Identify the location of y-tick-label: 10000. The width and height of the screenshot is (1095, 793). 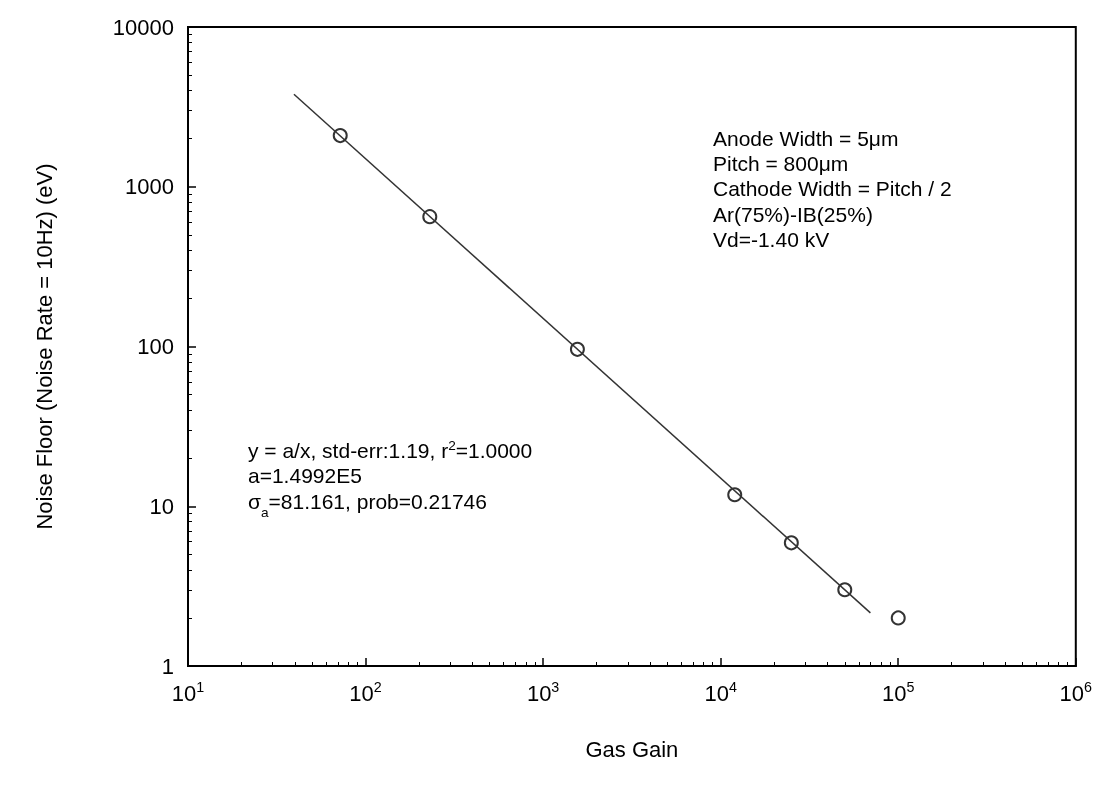
(143, 27).